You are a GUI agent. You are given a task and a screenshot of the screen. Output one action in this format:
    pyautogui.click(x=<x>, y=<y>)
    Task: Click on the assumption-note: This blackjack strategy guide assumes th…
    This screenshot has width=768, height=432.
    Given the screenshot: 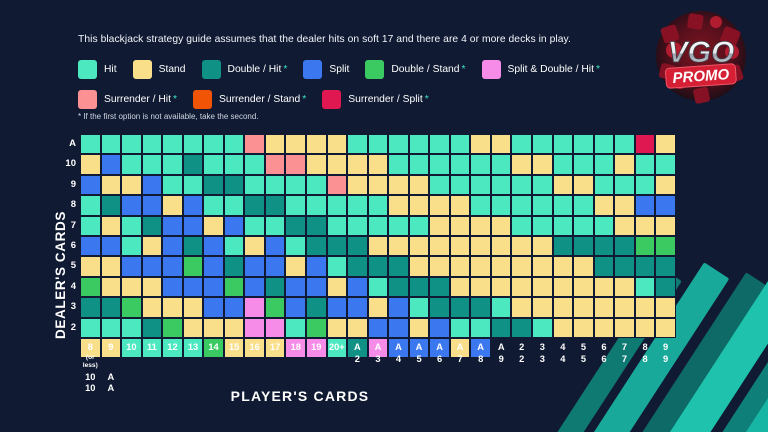 What is the action you would take?
    pyautogui.click(x=324, y=39)
    